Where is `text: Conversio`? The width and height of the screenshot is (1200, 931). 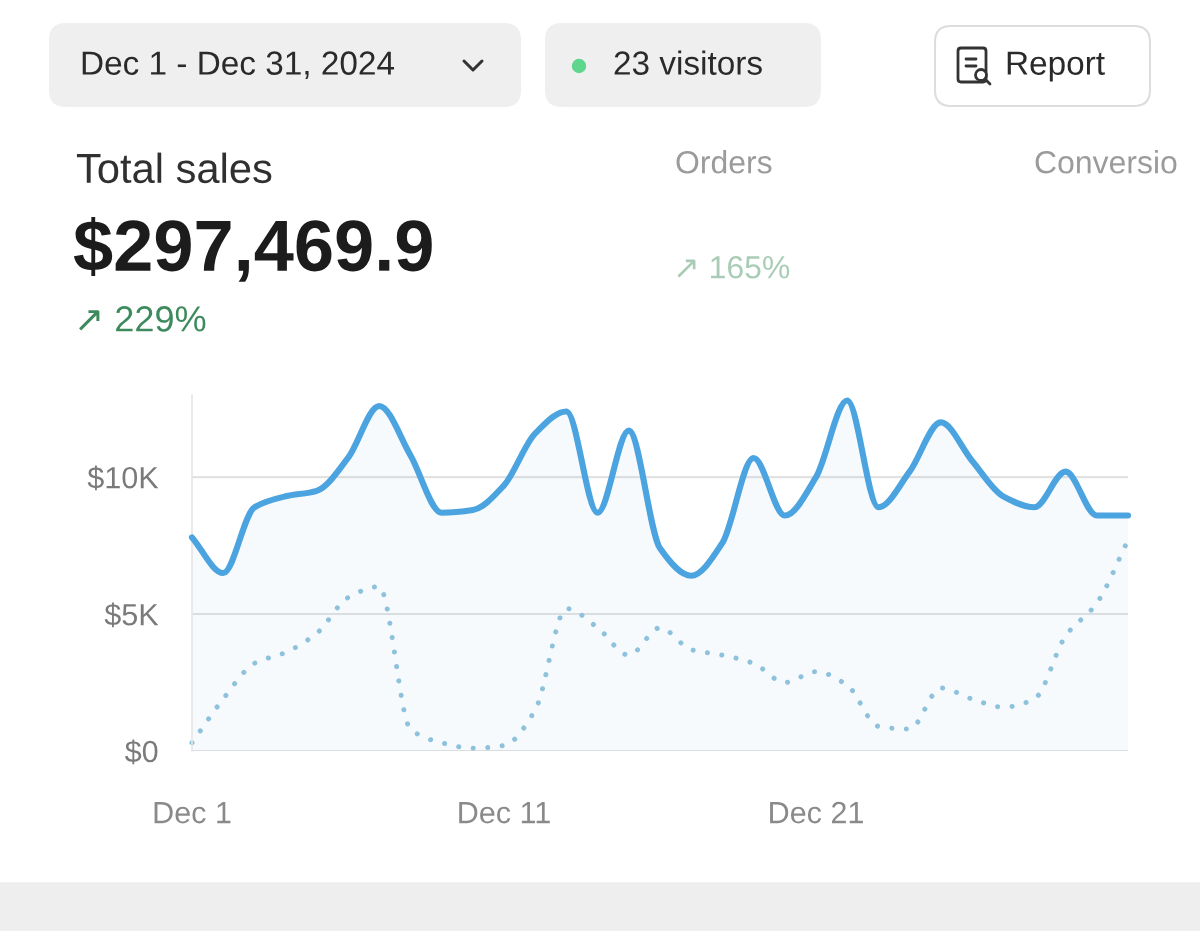 text: Conversio is located at coordinates (1106, 162).